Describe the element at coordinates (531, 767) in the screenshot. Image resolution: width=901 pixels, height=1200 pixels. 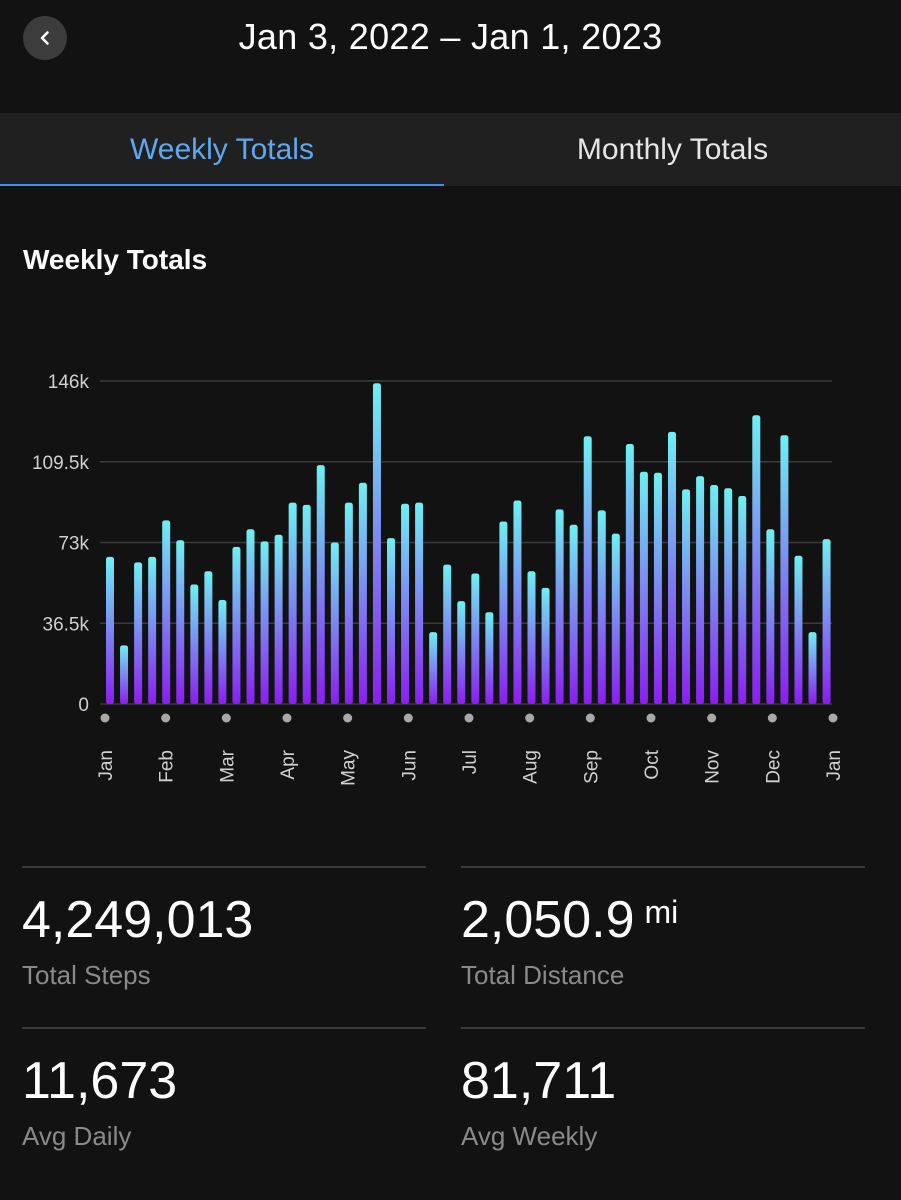
I see `x-tick-label: Aug` at that location.